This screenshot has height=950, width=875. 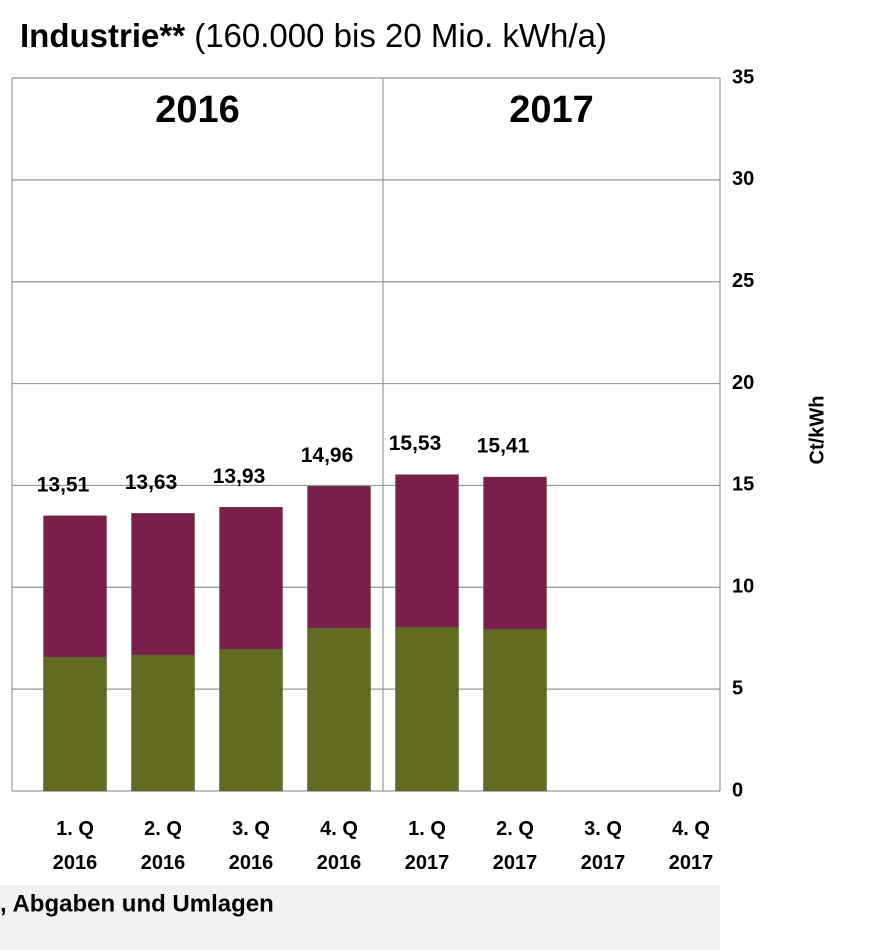 What do you see at coordinates (197, 110) in the screenshot?
I see `group-label: 2016` at bounding box center [197, 110].